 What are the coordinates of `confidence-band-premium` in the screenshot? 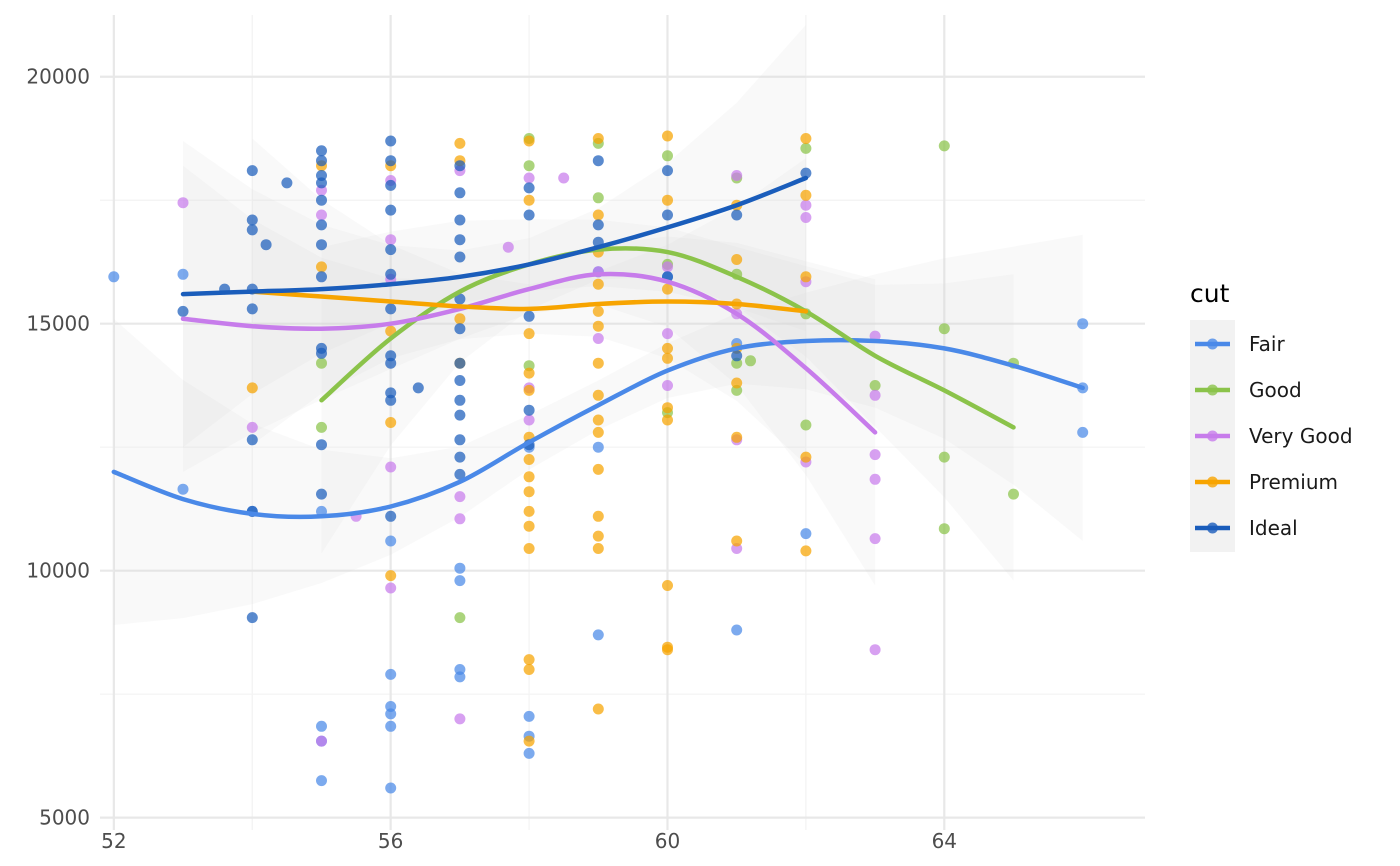 It's located at (529, 301).